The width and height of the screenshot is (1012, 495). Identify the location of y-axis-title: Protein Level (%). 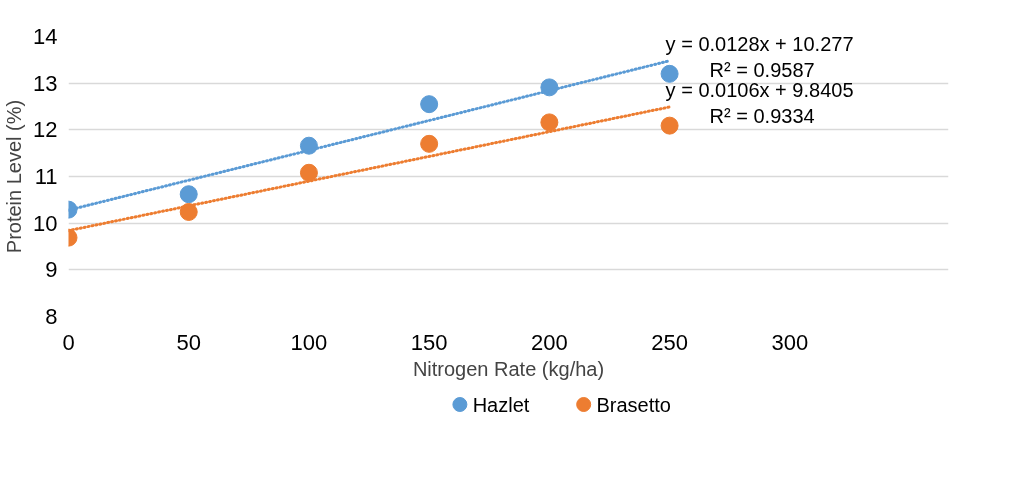
(14, 176).